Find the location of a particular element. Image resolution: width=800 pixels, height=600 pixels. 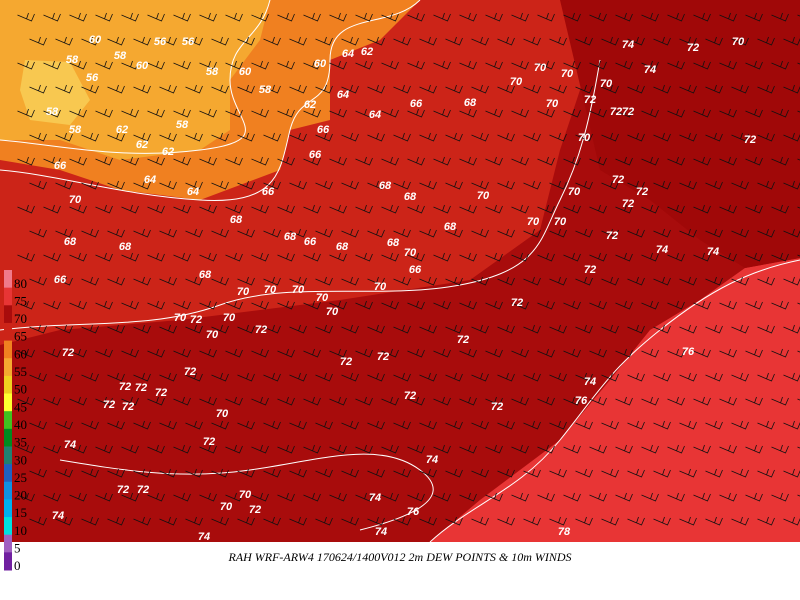

colorbar-label: 75 is located at coordinates (20, 300).